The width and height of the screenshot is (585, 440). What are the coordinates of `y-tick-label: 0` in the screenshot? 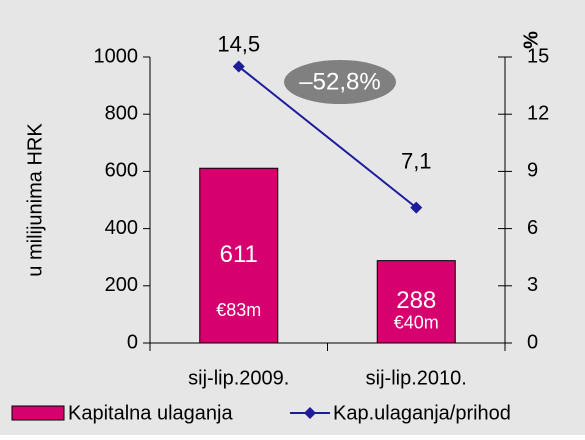 It's located at (132, 342).